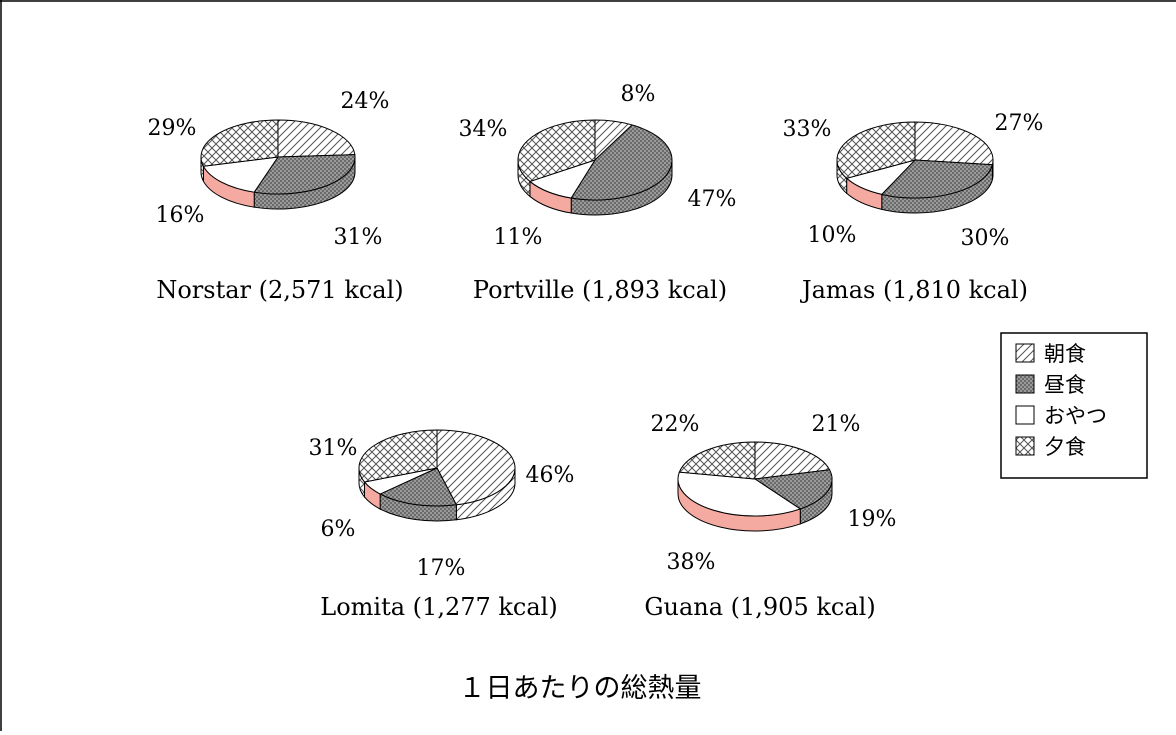  What do you see at coordinates (1025, 353) in the screenshot?
I see `legend-swatch-breakfast` at bounding box center [1025, 353].